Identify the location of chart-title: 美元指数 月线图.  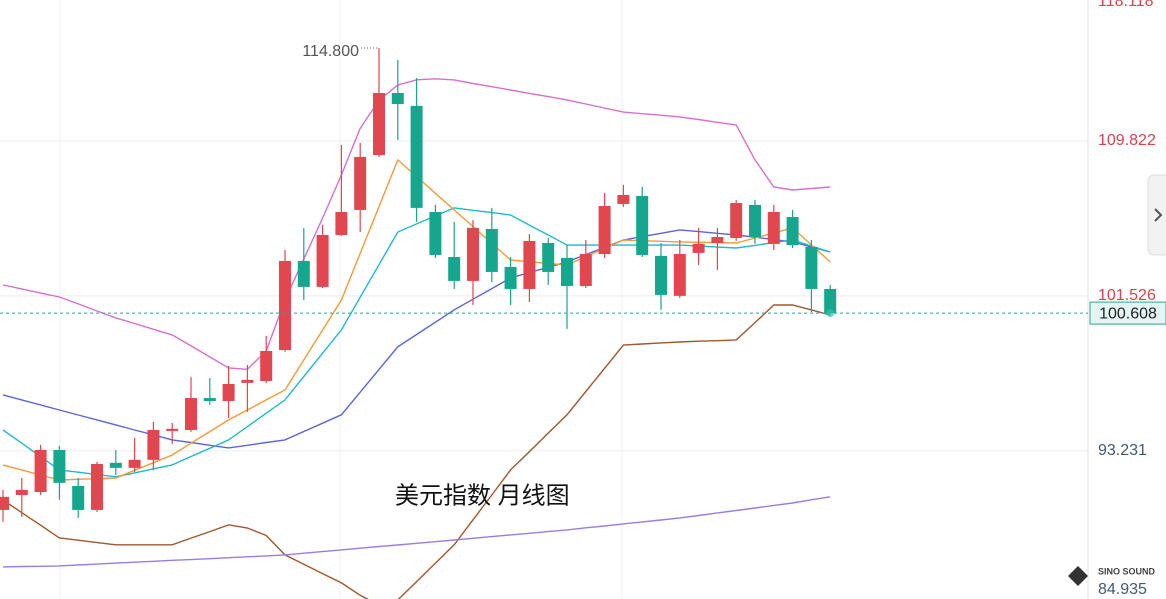
(482, 495).